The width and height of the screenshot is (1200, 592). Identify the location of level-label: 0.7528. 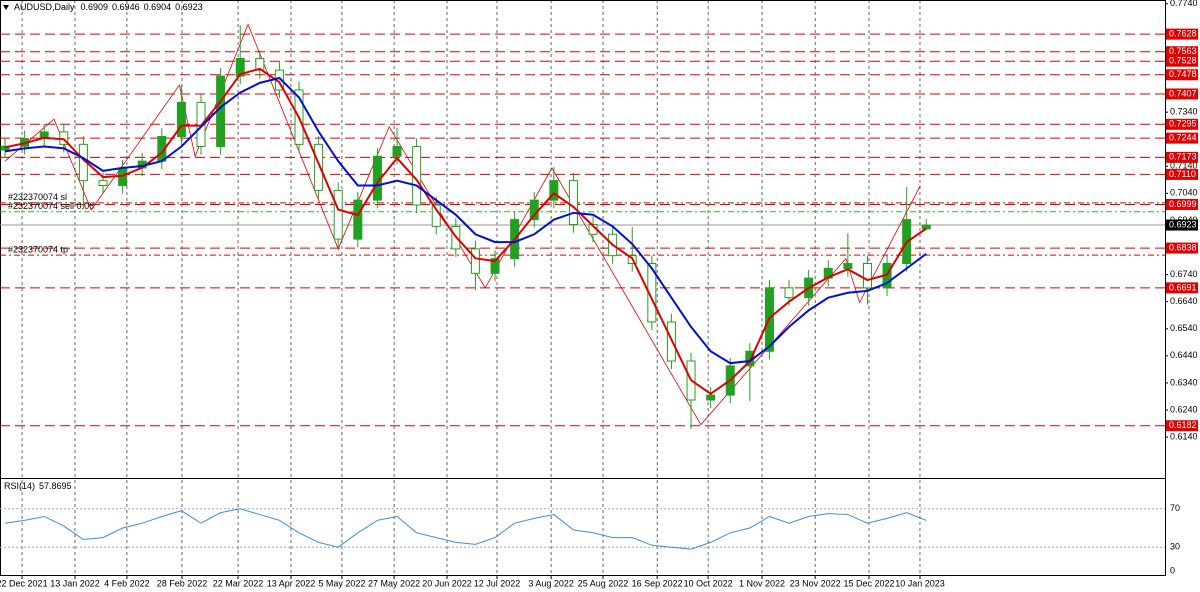
(1183, 61).